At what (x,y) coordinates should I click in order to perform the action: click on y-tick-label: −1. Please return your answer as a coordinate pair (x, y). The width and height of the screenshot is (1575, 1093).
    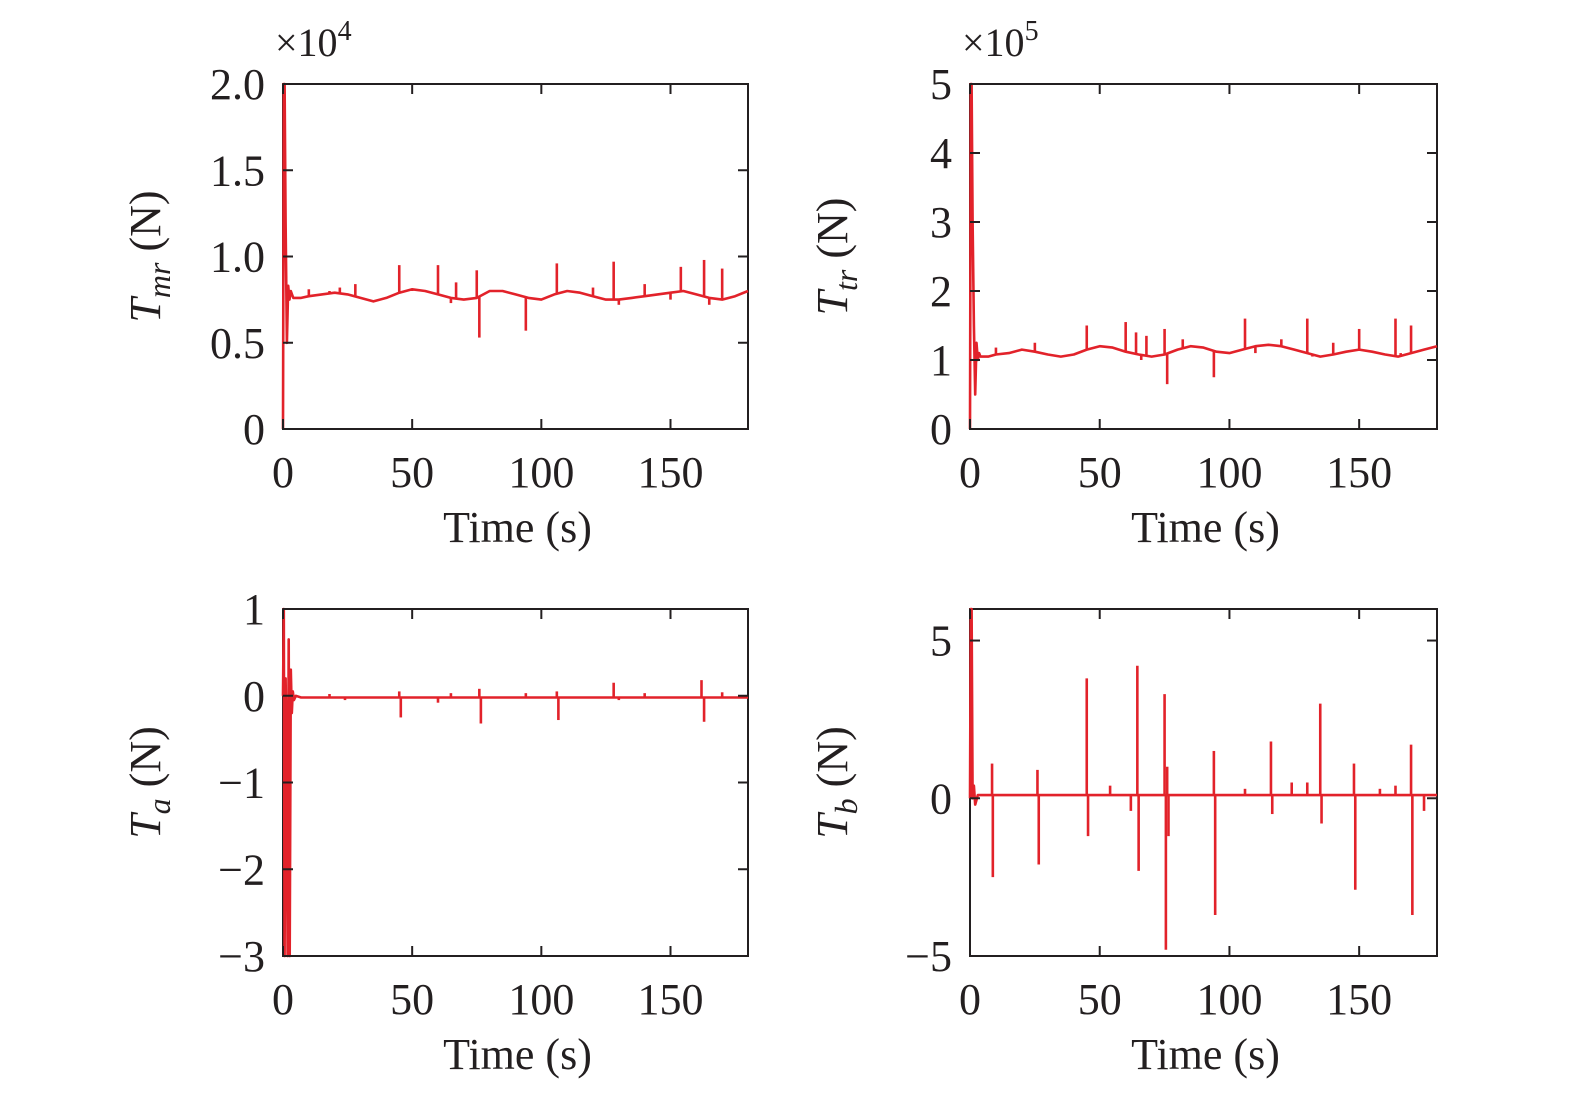
    Looking at the image, I should click on (241, 783).